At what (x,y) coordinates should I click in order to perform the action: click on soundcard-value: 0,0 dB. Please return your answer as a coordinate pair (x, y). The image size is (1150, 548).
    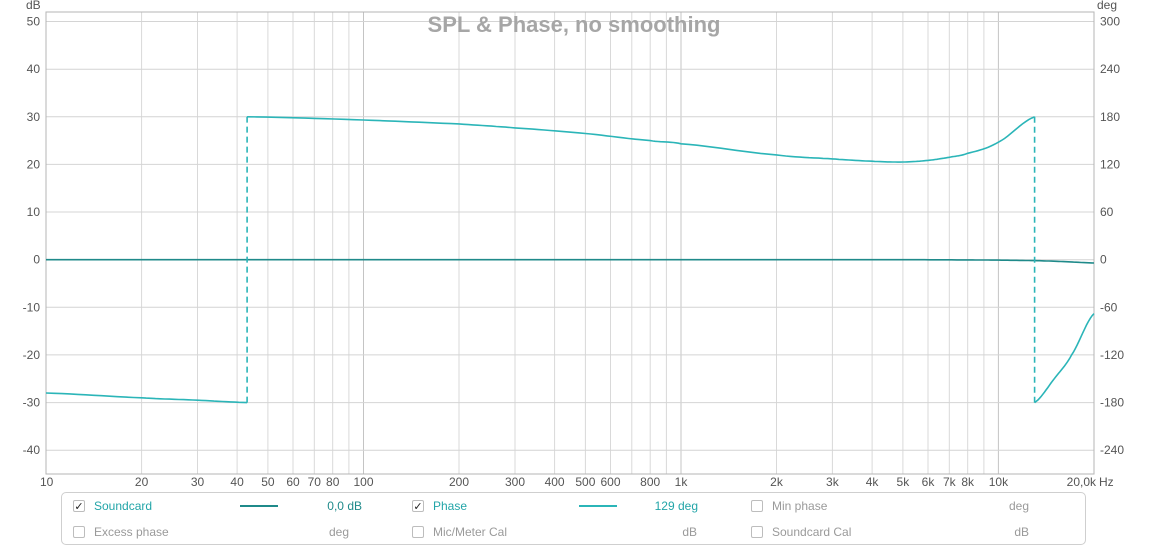
    Looking at the image, I should click on (344, 506).